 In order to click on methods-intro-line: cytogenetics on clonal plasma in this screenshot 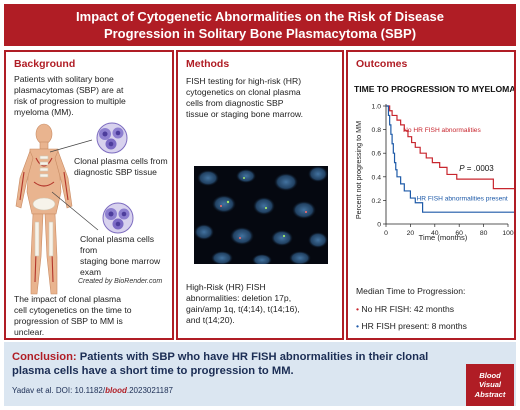, I will do `click(243, 92)`.